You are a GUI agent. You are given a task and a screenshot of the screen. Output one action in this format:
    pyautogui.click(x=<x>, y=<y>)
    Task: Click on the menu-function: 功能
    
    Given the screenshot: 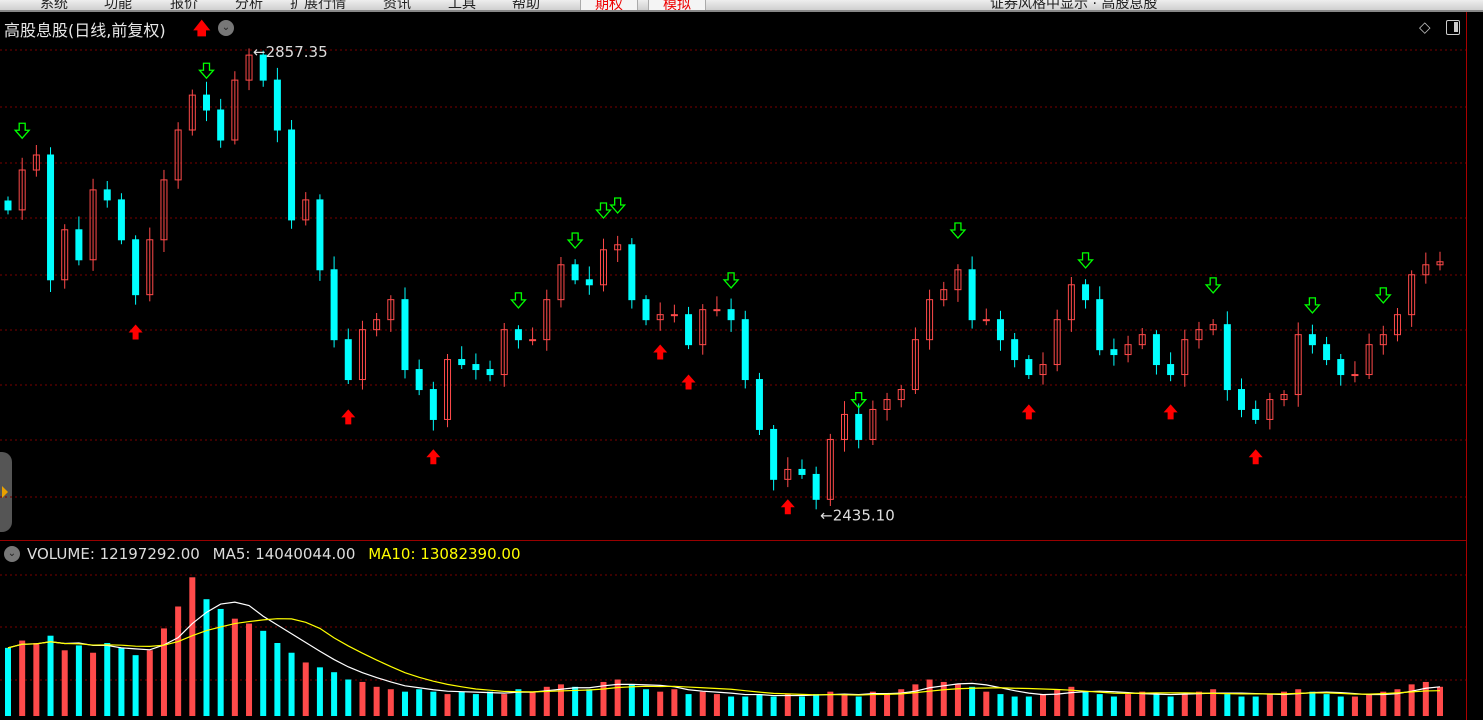 What is the action you would take?
    pyautogui.click(x=118, y=6)
    